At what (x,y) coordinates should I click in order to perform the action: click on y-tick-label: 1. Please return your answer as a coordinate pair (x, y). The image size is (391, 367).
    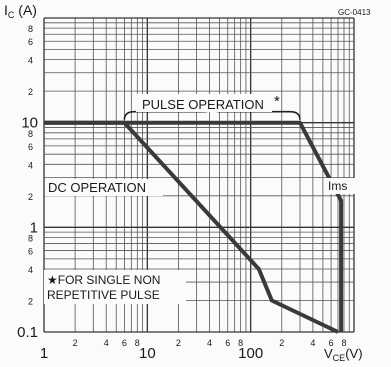
    Looking at the image, I should click on (34, 227).